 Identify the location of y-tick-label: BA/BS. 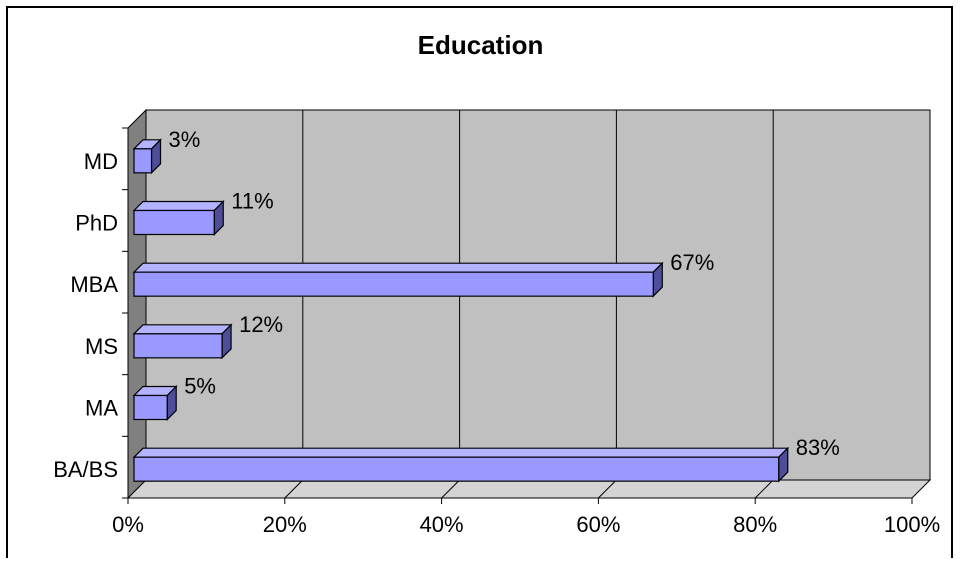
(85, 469).